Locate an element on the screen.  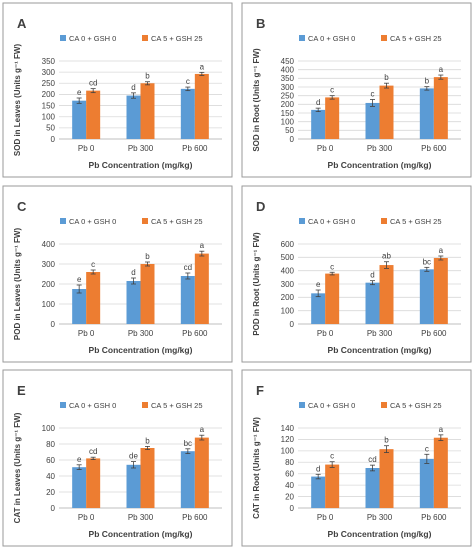
significance-letter: ab is located at coordinates (386, 256).